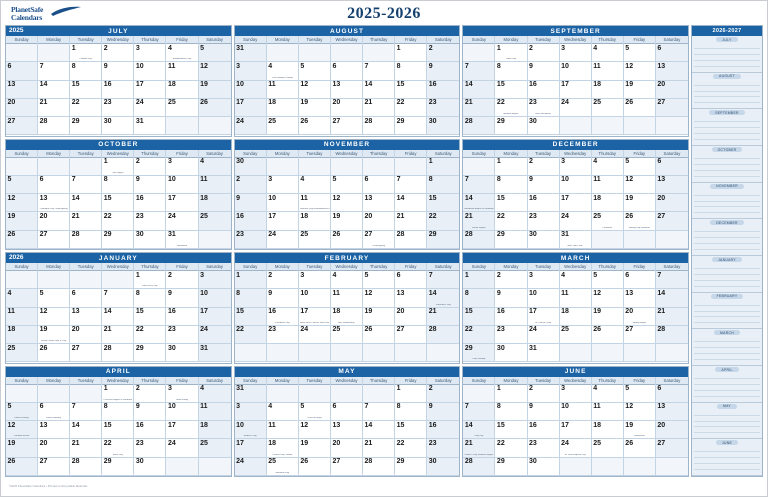  What do you see at coordinates (639, 430) in the screenshot?
I see `day-cell: 19 Juneteenth` at bounding box center [639, 430].